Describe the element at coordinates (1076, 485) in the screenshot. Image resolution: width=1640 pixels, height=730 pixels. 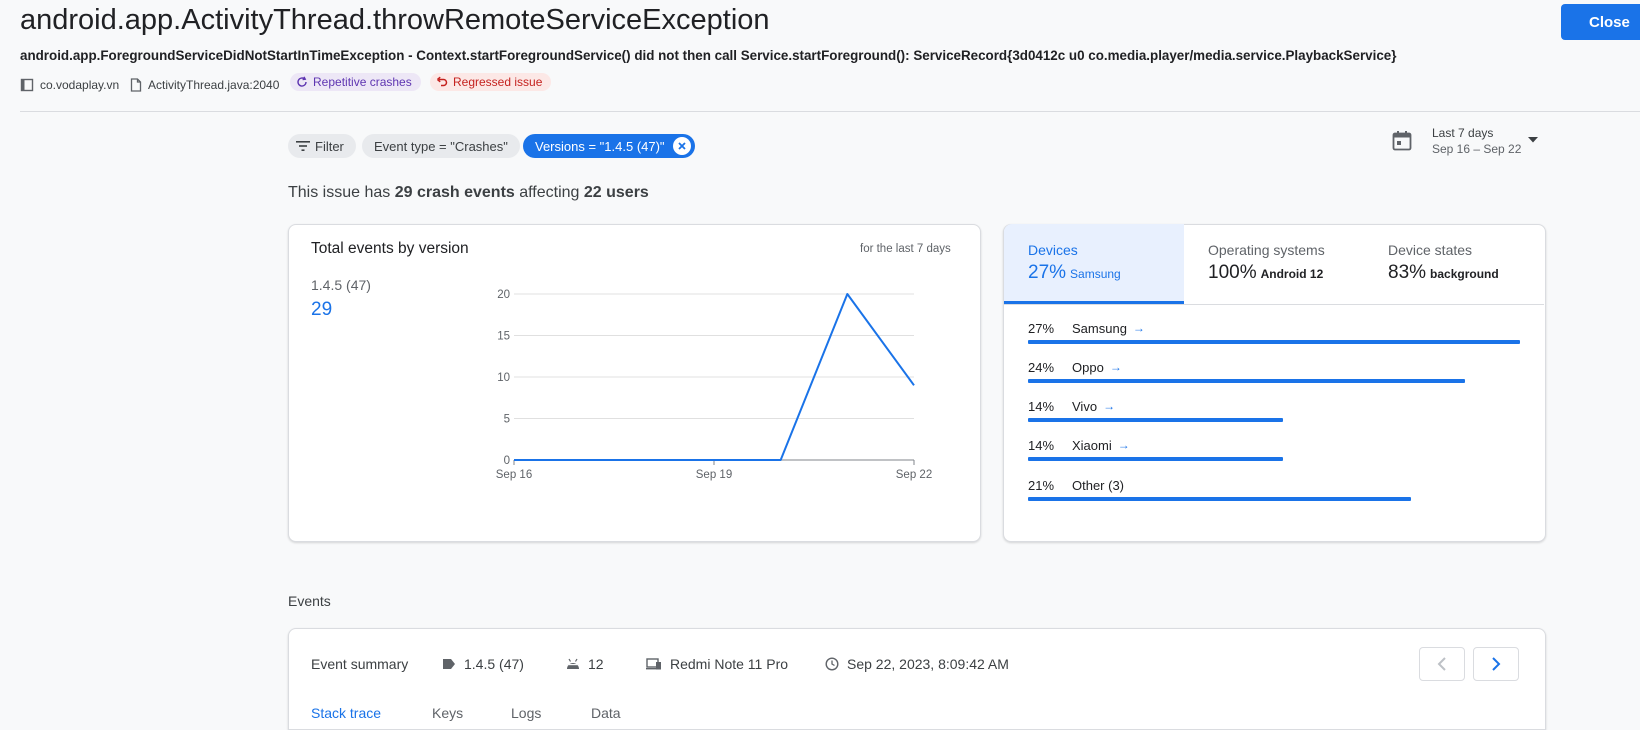
I see `device-row-other: 21%Other (3)` at that location.